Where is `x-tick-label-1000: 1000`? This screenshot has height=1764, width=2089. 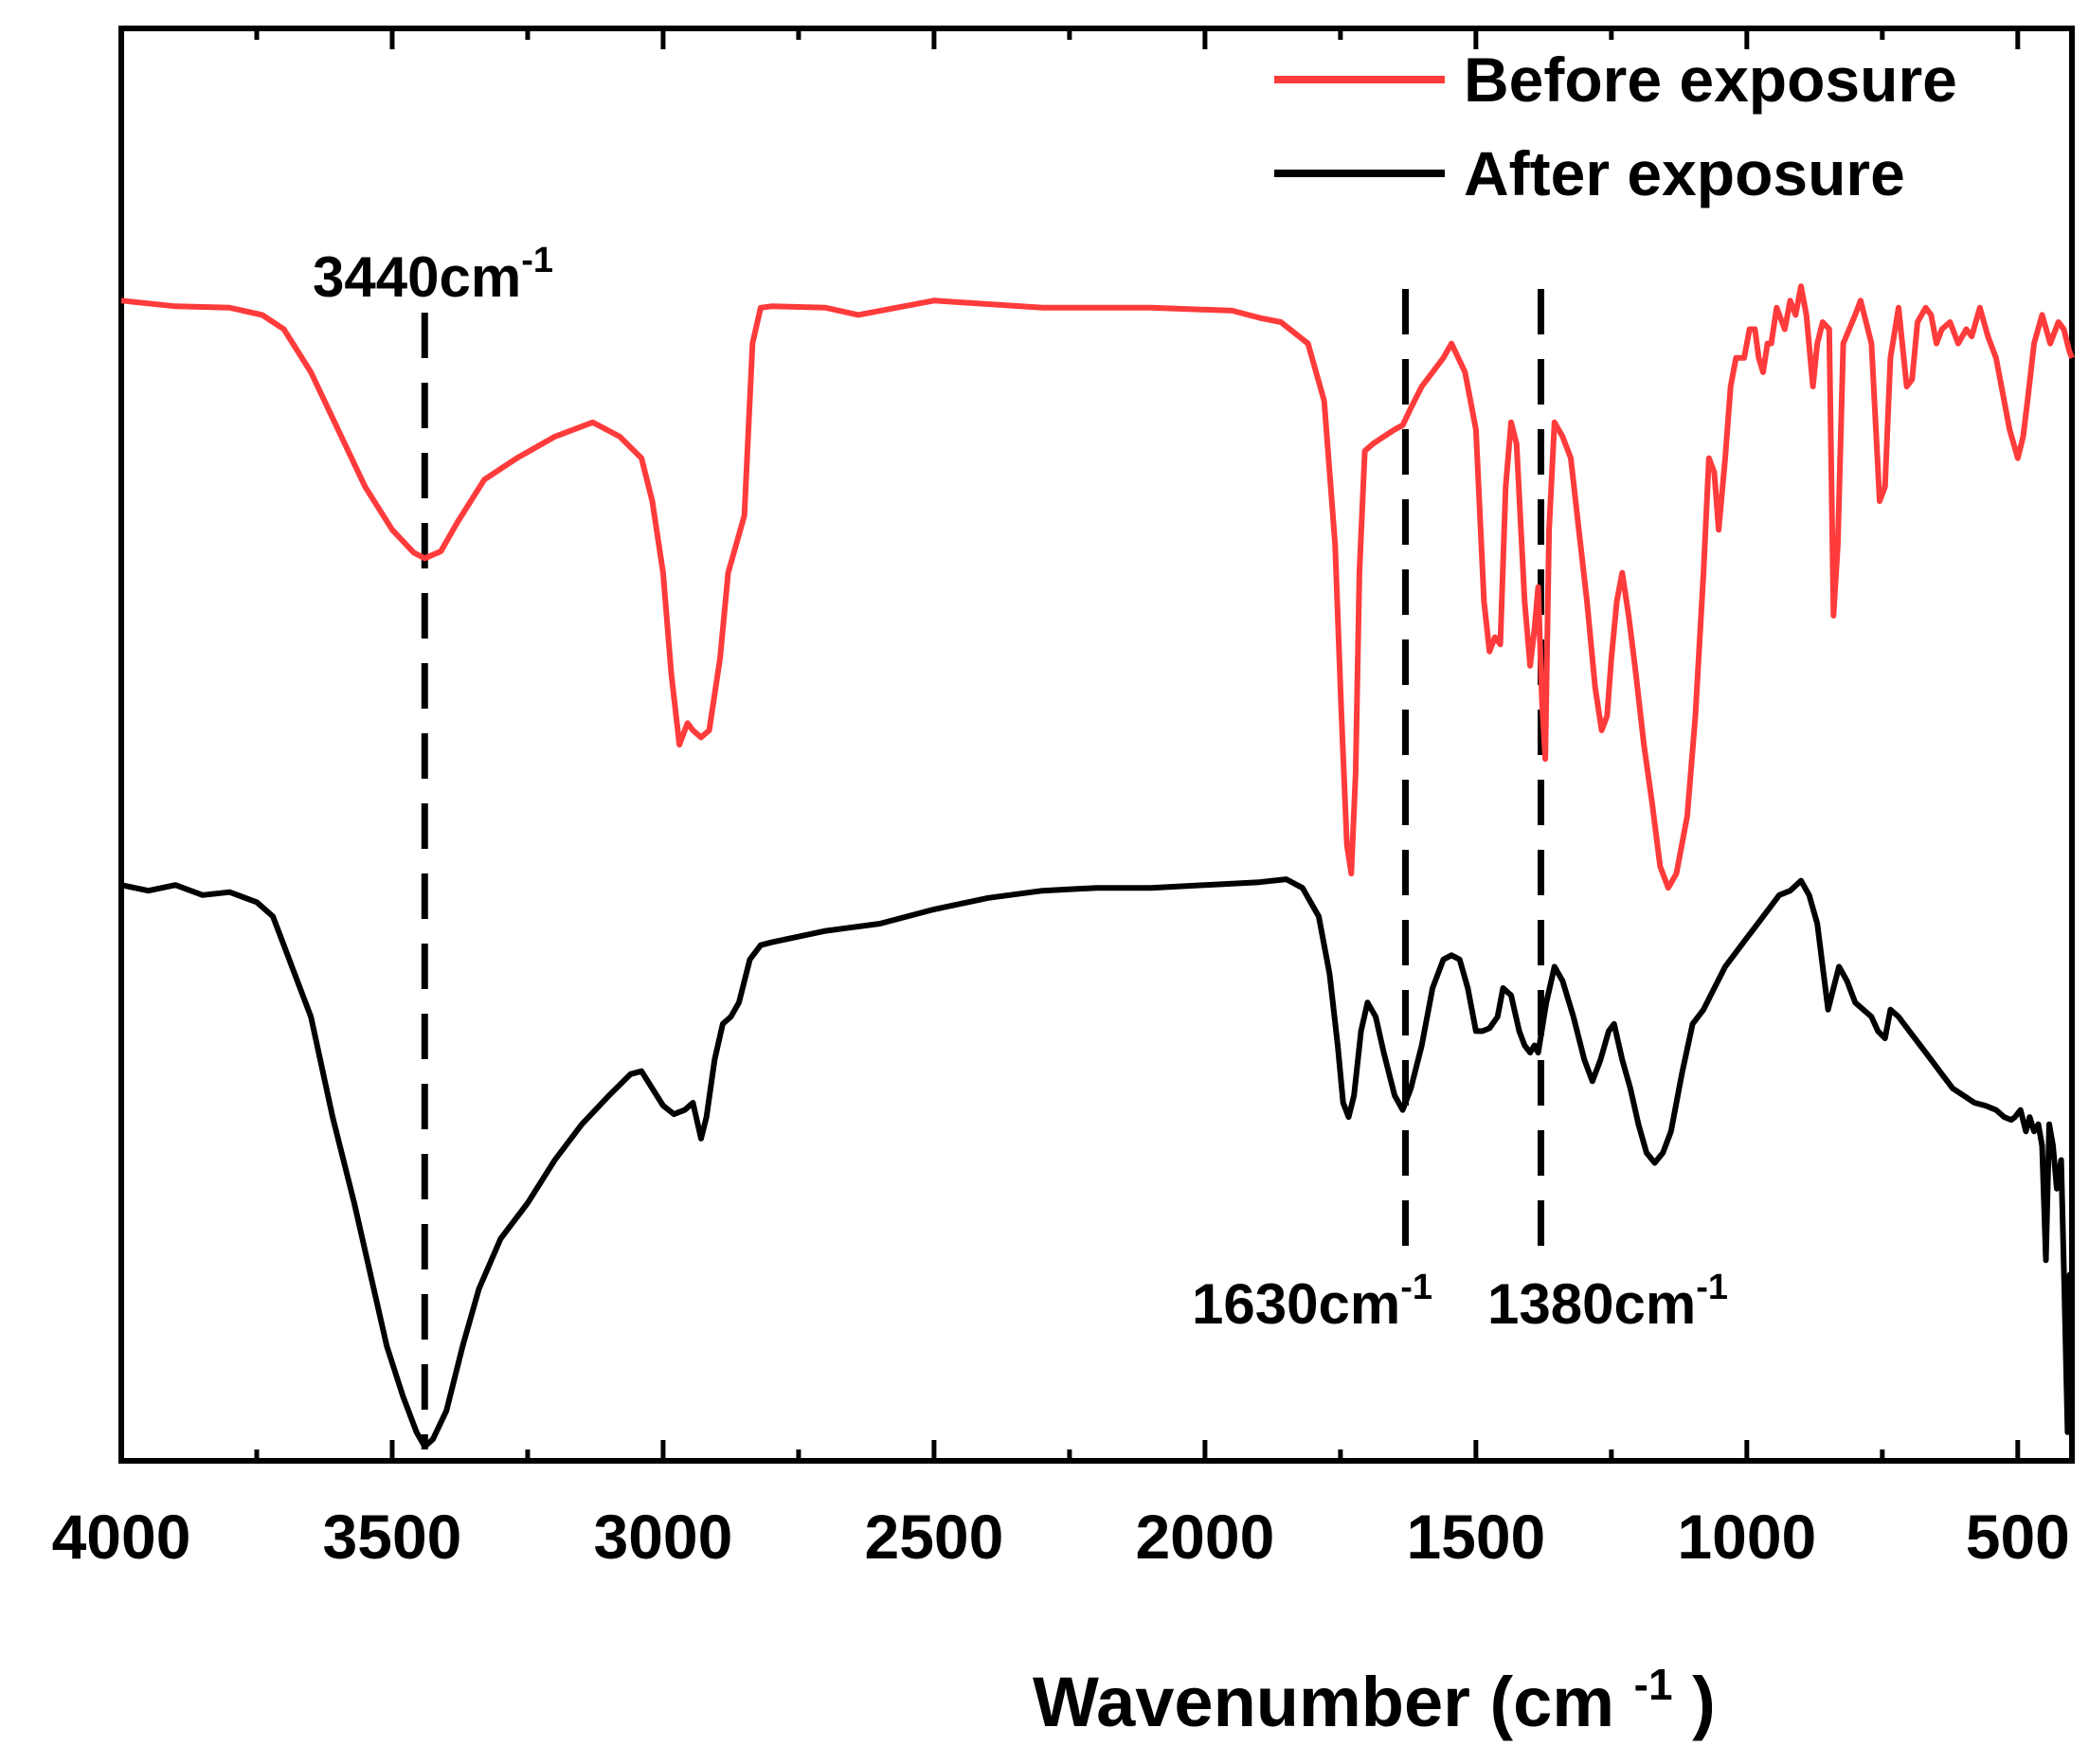
x-tick-label-1000: 1000 is located at coordinates (1746, 1537).